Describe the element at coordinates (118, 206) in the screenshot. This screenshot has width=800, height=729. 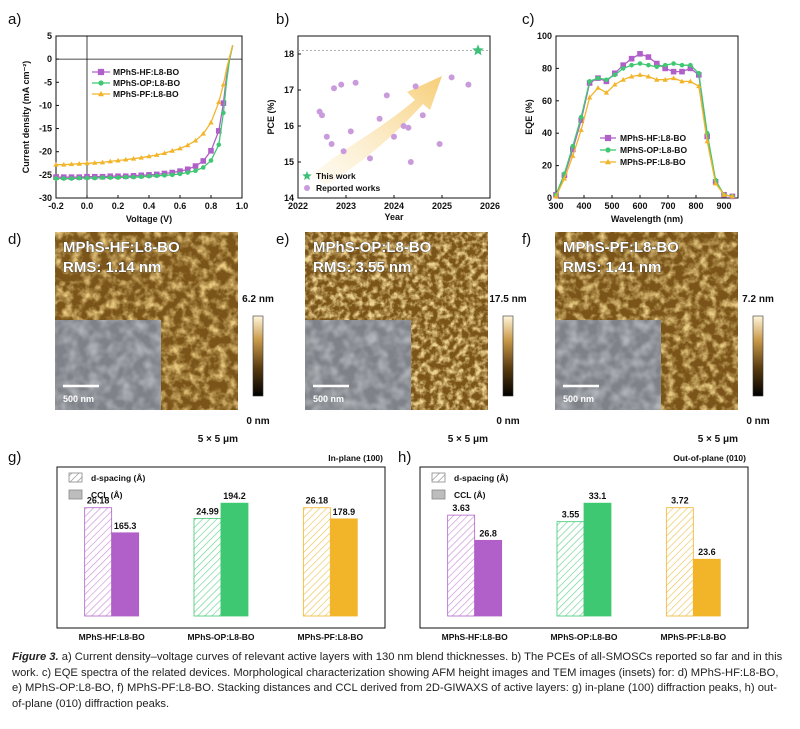
I see `x-tick-label: 0.2` at that location.